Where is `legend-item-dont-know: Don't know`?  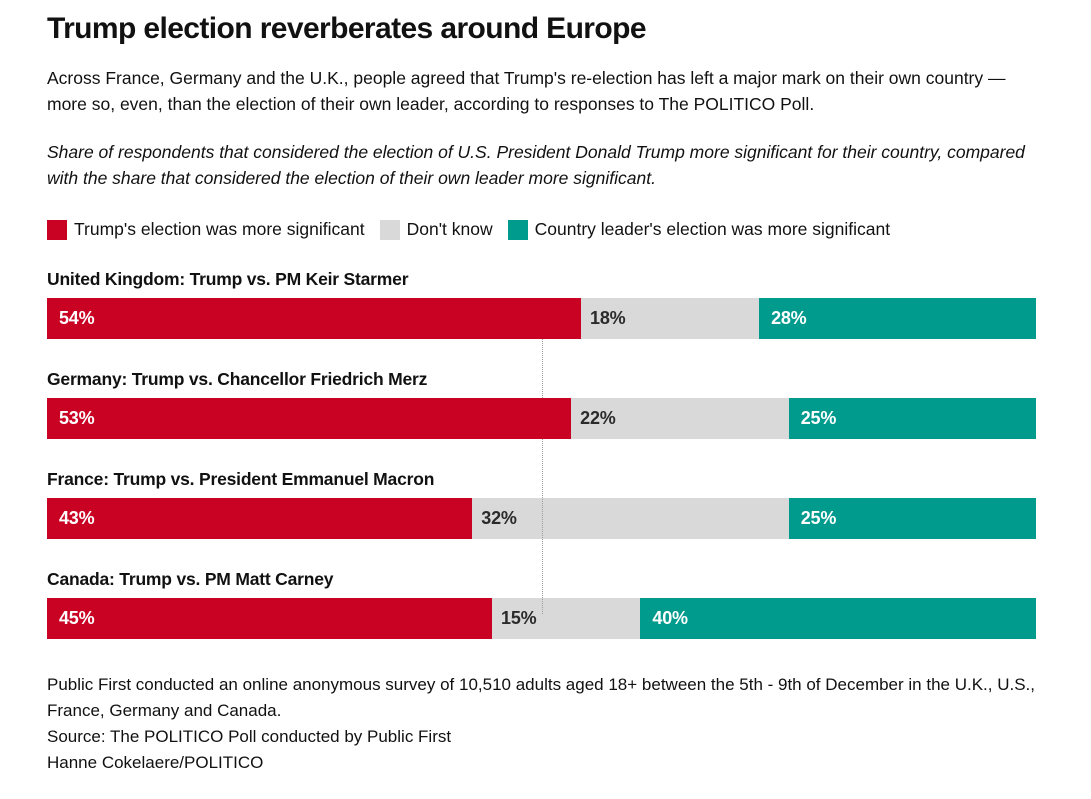
legend-item-dont-know: Don't know is located at coordinates (436, 229).